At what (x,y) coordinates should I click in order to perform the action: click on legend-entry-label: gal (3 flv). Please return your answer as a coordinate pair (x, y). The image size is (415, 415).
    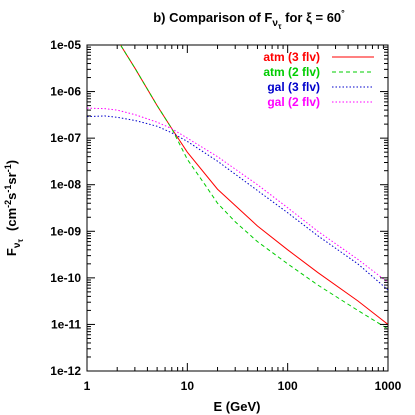
    Looking at the image, I should click on (293, 87).